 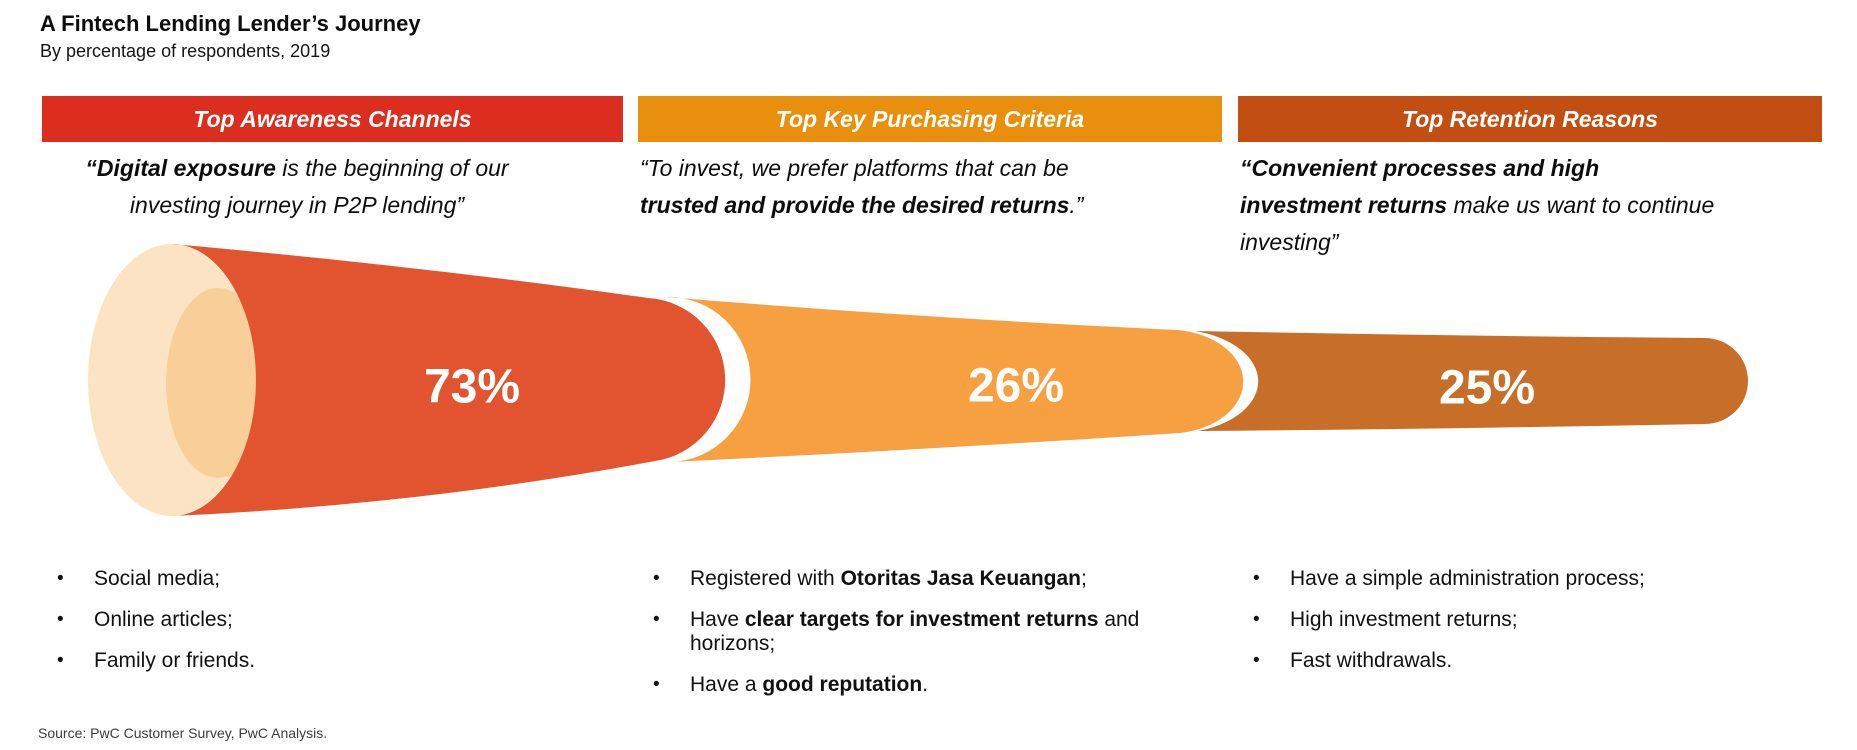 I want to click on funnel-stage-awareness, so click(x=449, y=380).